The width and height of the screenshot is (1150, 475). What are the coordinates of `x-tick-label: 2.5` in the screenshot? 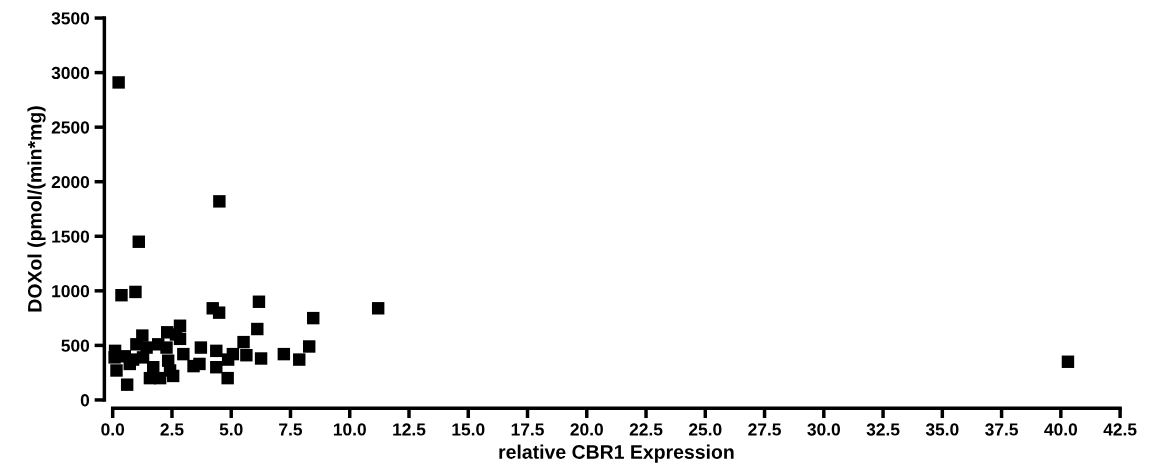 It's located at (172, 429).